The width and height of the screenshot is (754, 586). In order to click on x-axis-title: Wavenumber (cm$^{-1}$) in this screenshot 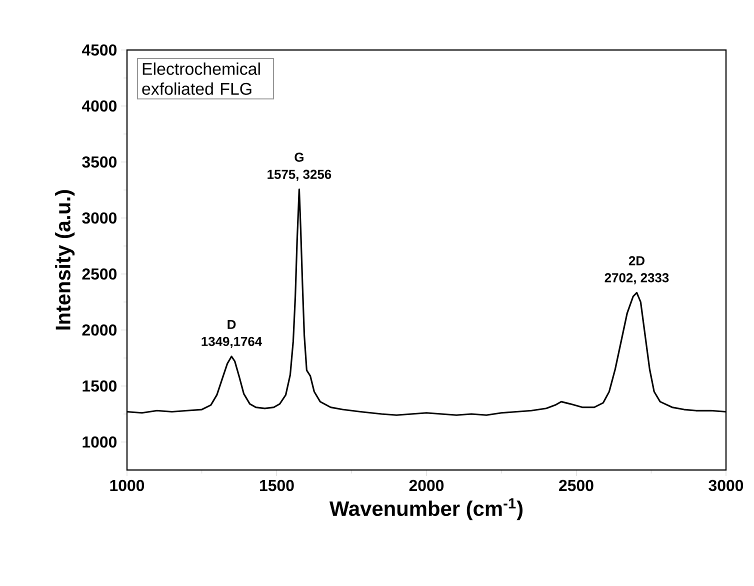, I will do `click(426, 509)`.